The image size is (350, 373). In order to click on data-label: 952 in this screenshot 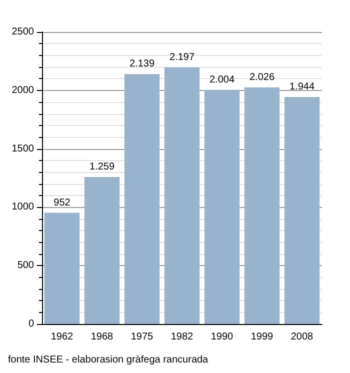, I will do `click(62, 202)`.